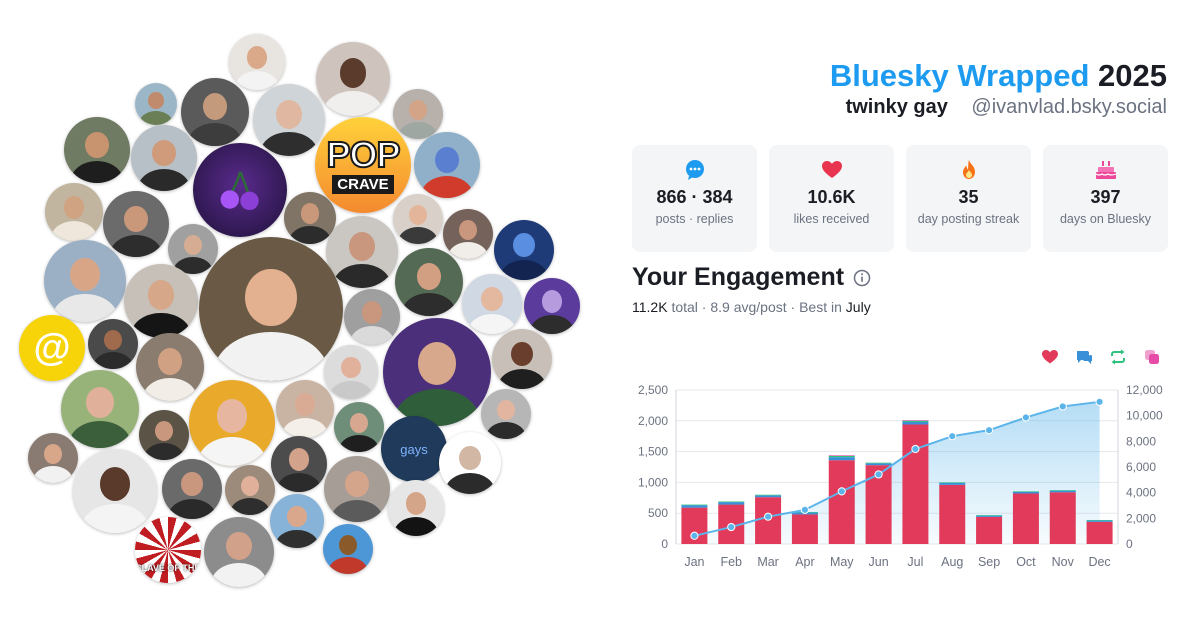 Image resolution: width=1200 pixels, height=630 pixels. What do you see at coordinates (363, 165) in the screenshot?
I see `avatar-bubble: POP CRAVE` at bounding box center [363, 165].